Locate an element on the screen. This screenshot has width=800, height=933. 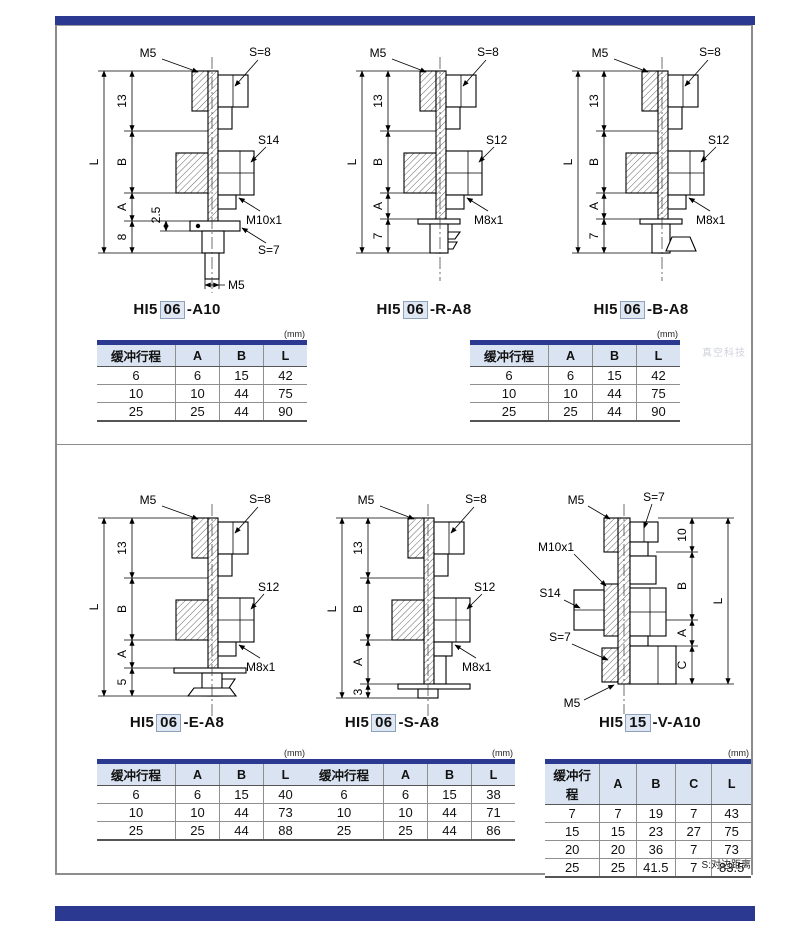
dim-2_5: 2.5 is located at coordinates (156, 214).